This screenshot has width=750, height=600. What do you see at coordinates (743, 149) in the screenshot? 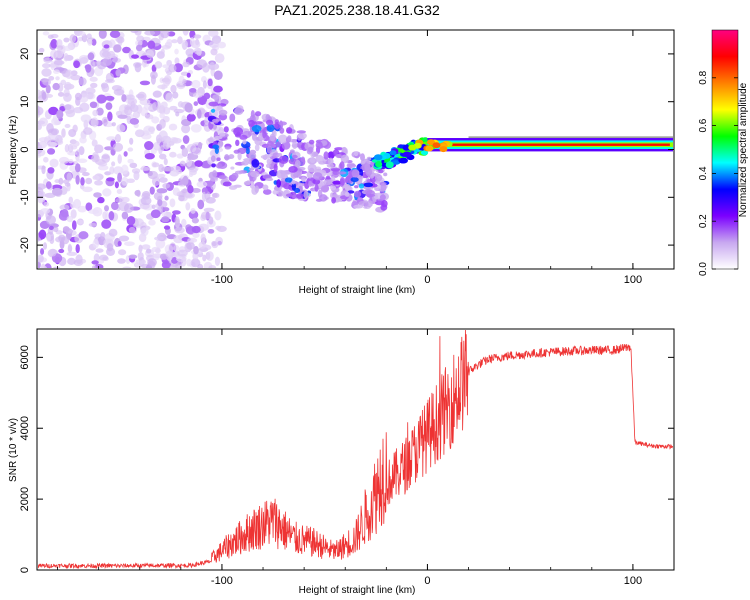
I see `colorbar-label: Normalized spectral amplitude` at bounding box center [743, 149].